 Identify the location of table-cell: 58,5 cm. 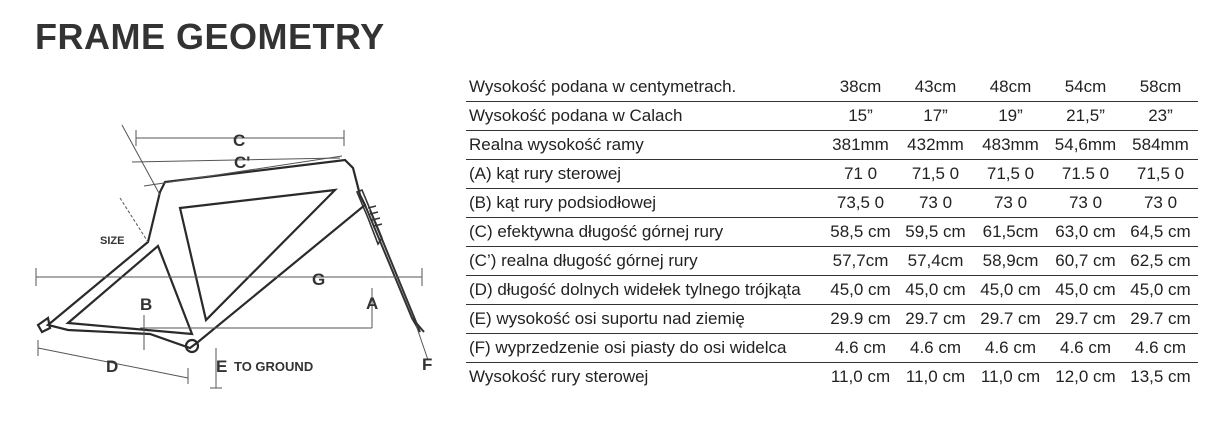
(860, 232).